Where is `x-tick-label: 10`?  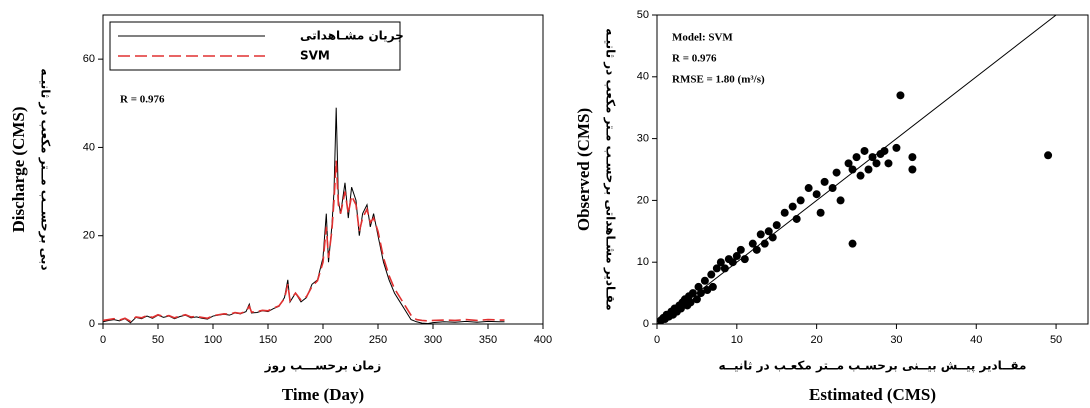 x-tick-label: 10 is located at coordinates (737, 340).